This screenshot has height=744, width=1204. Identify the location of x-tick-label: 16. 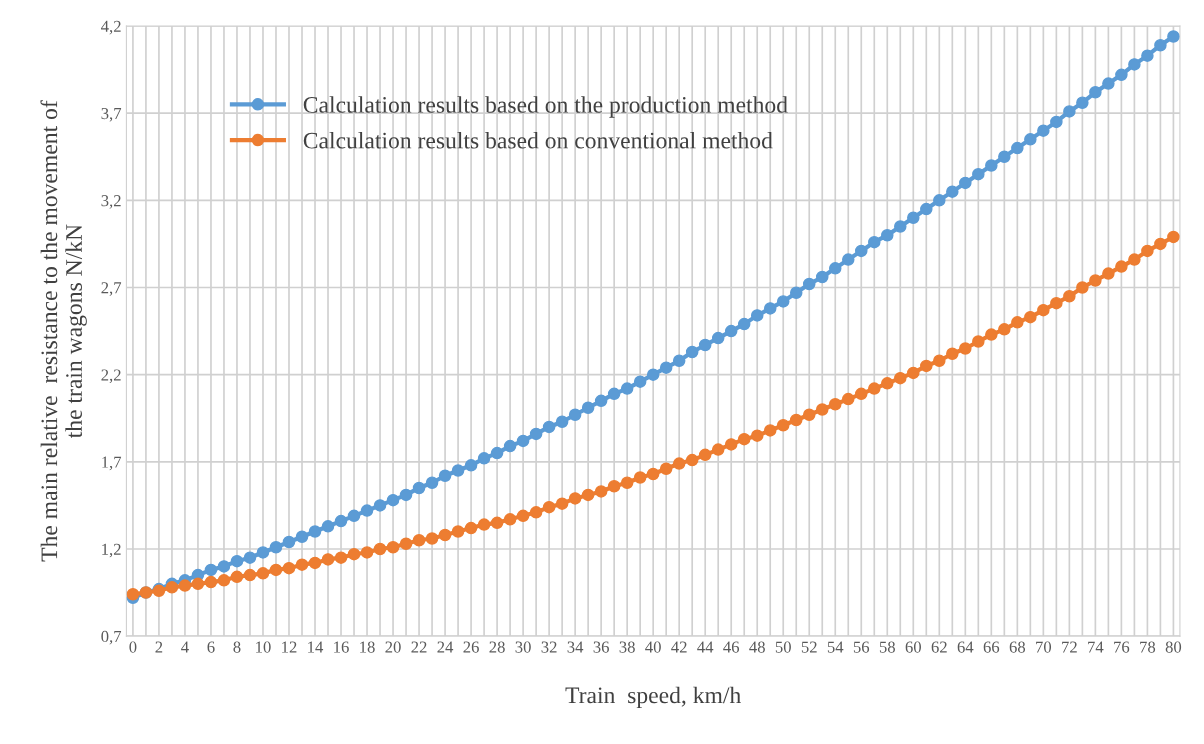
(341, 647).